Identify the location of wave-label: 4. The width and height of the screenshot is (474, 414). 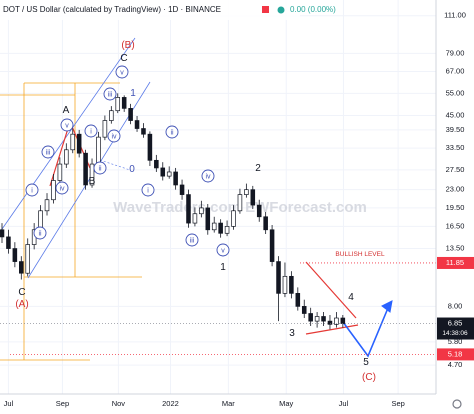
(351, 297).